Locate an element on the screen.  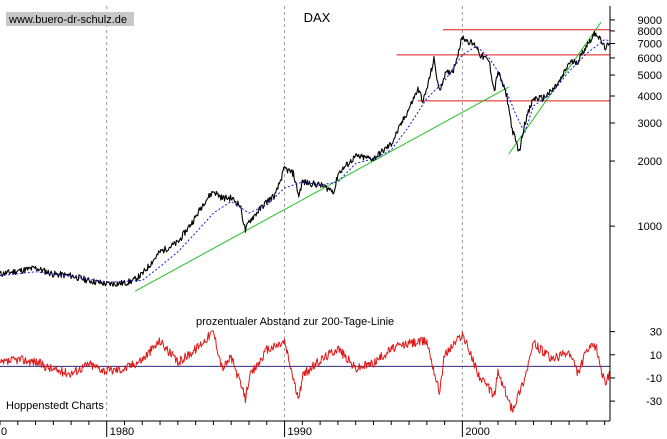
lower-y-tick-label-10: 10 is located at coordinates (656, 356).